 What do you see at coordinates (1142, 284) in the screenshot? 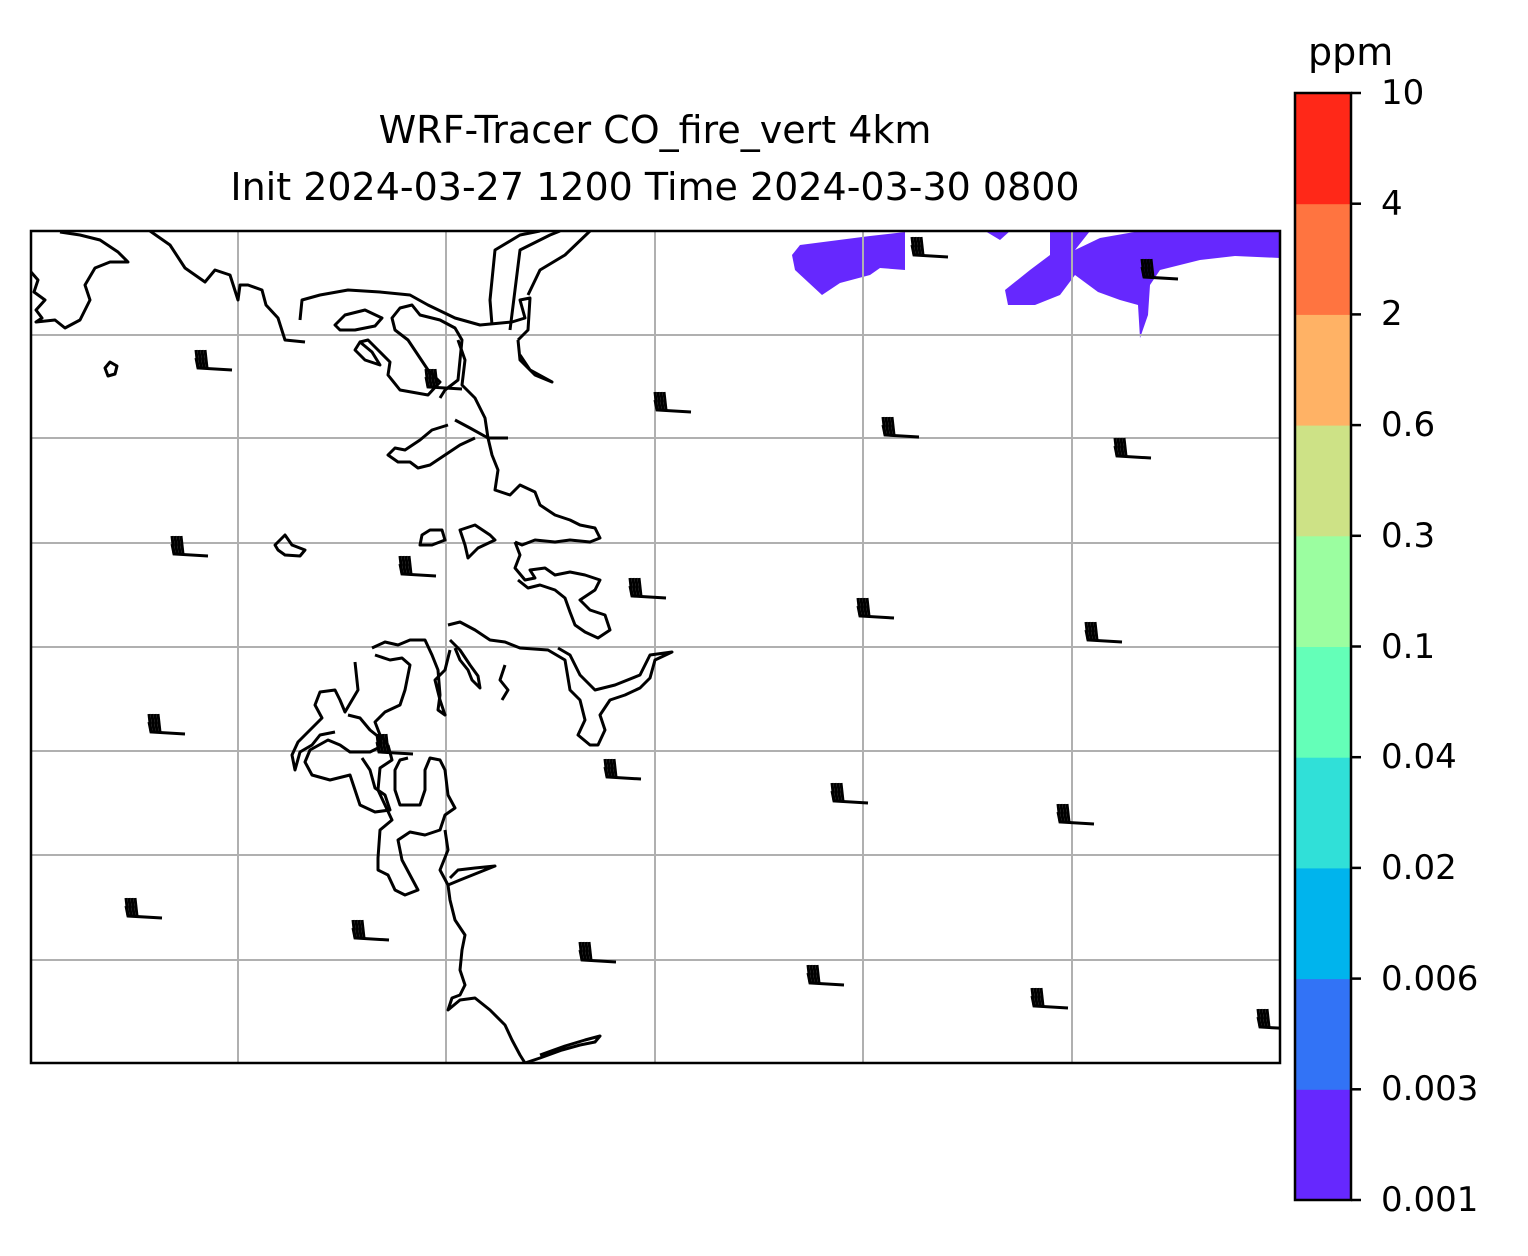
I see `tracer-plume-right` at bounding box center [1142, 284].